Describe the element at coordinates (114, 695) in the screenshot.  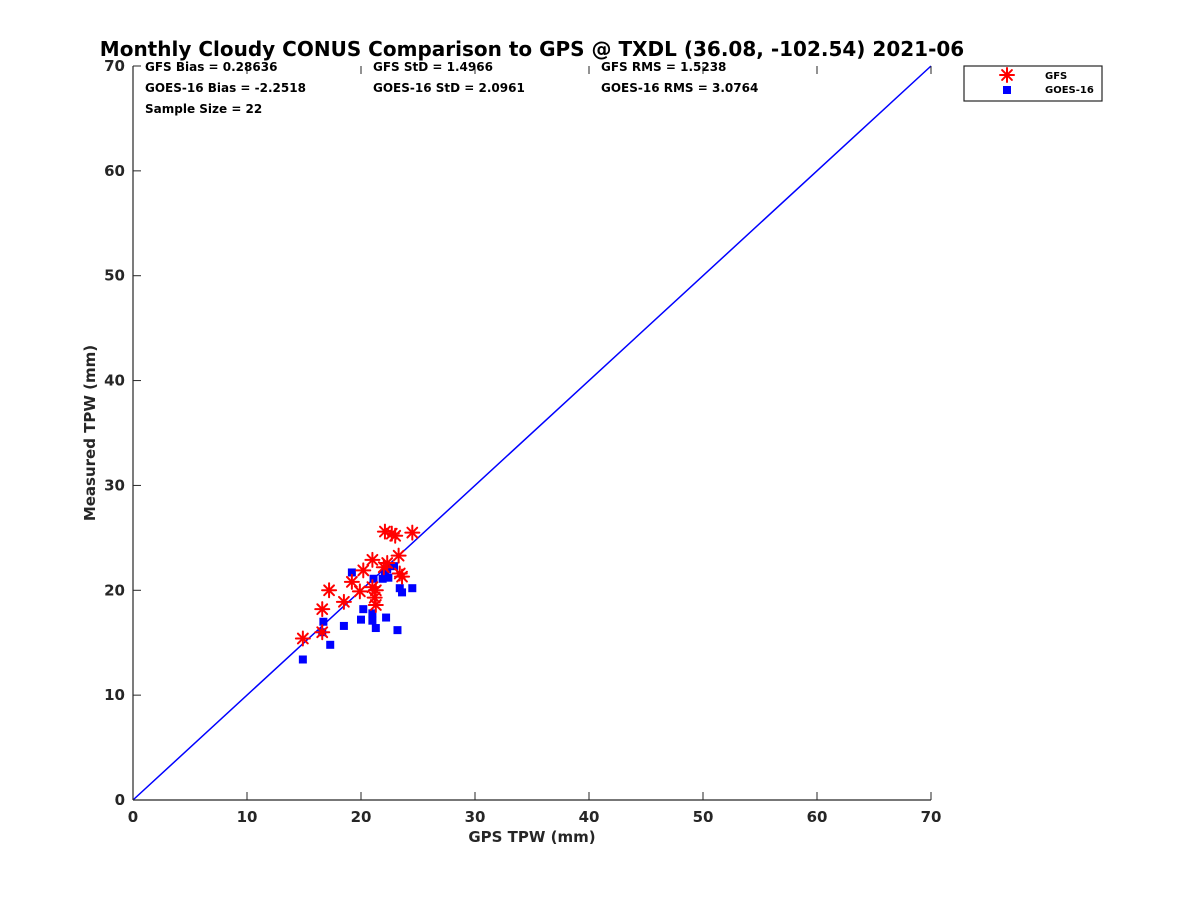
I see `y-tick-label: 10` at that location.